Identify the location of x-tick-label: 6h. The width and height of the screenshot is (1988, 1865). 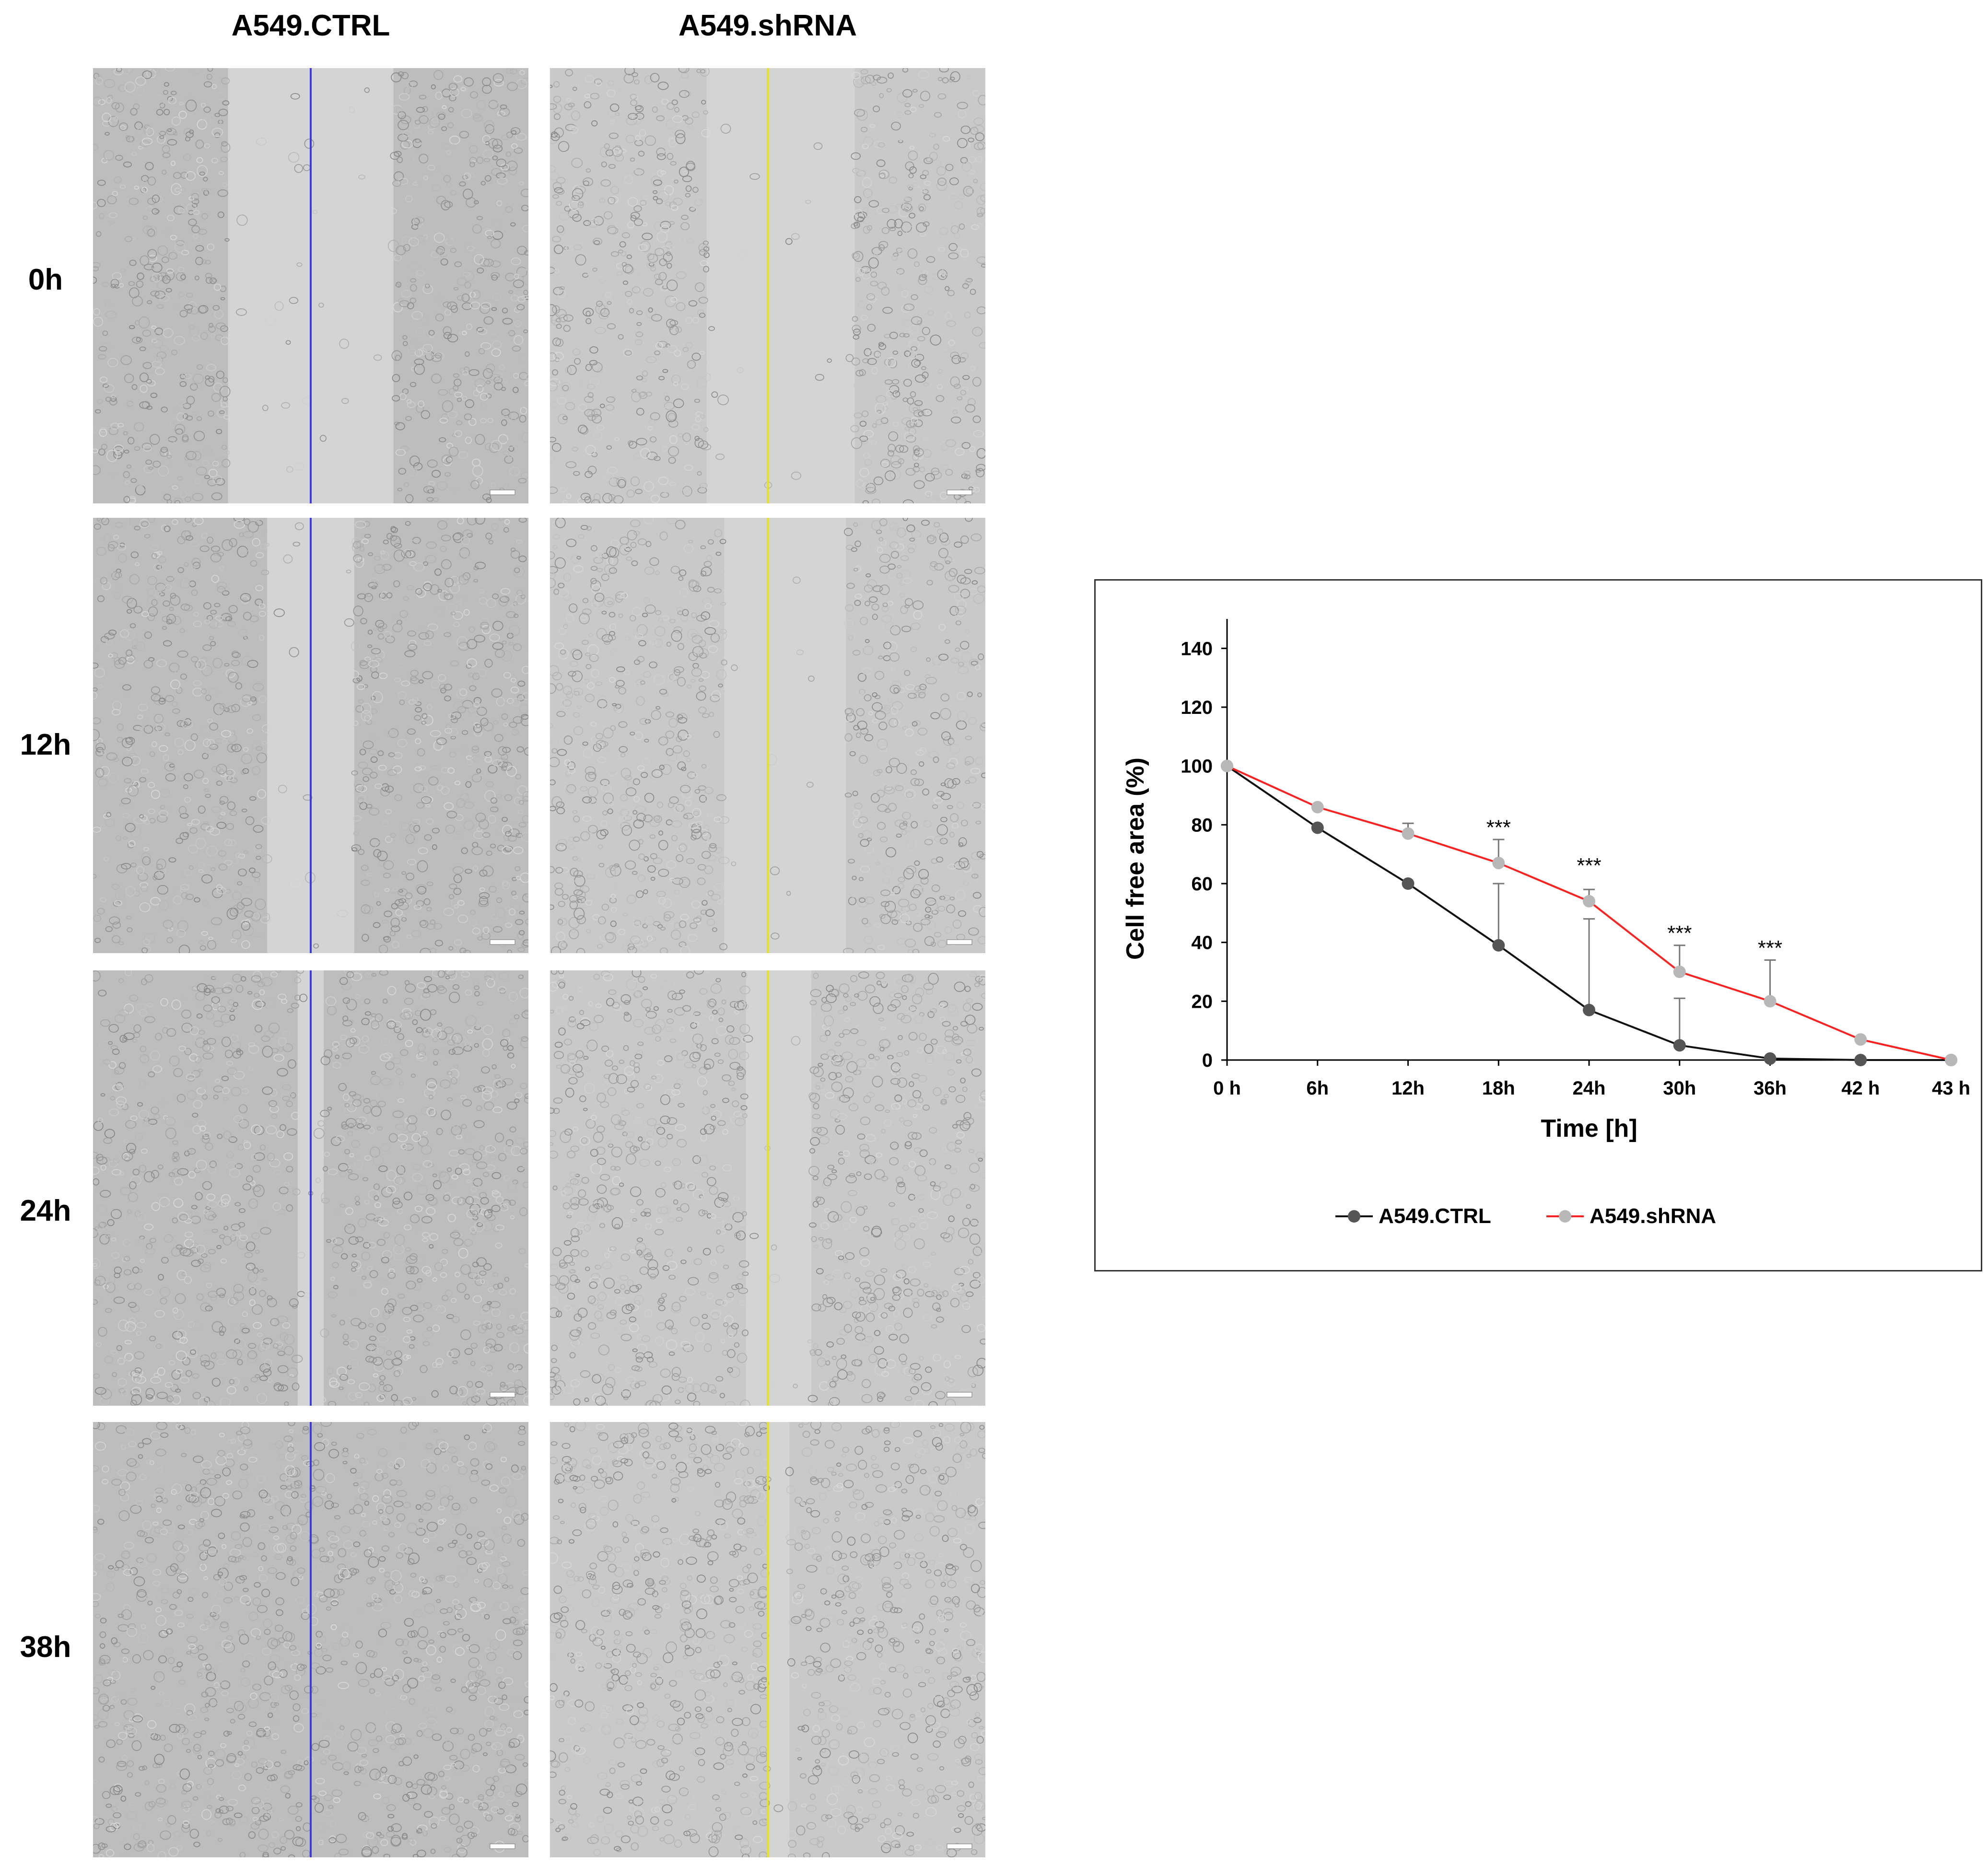
(1318, 1088).